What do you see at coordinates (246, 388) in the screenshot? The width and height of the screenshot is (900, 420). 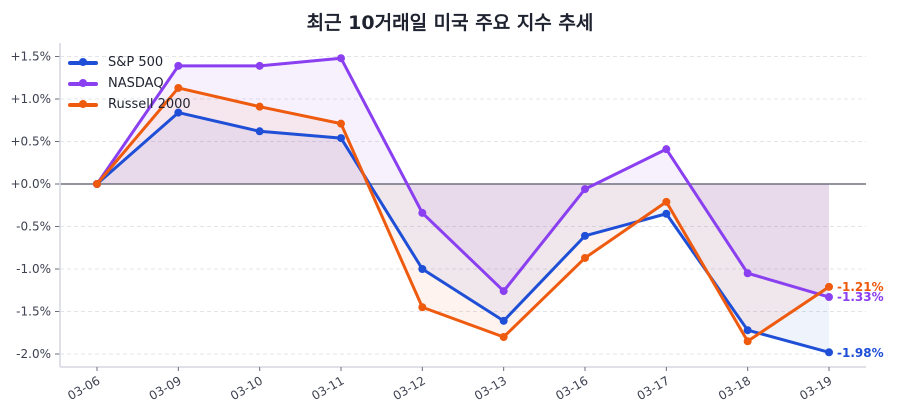 I see `x-tick-label: 03-10` at bounding box center [246, 388].